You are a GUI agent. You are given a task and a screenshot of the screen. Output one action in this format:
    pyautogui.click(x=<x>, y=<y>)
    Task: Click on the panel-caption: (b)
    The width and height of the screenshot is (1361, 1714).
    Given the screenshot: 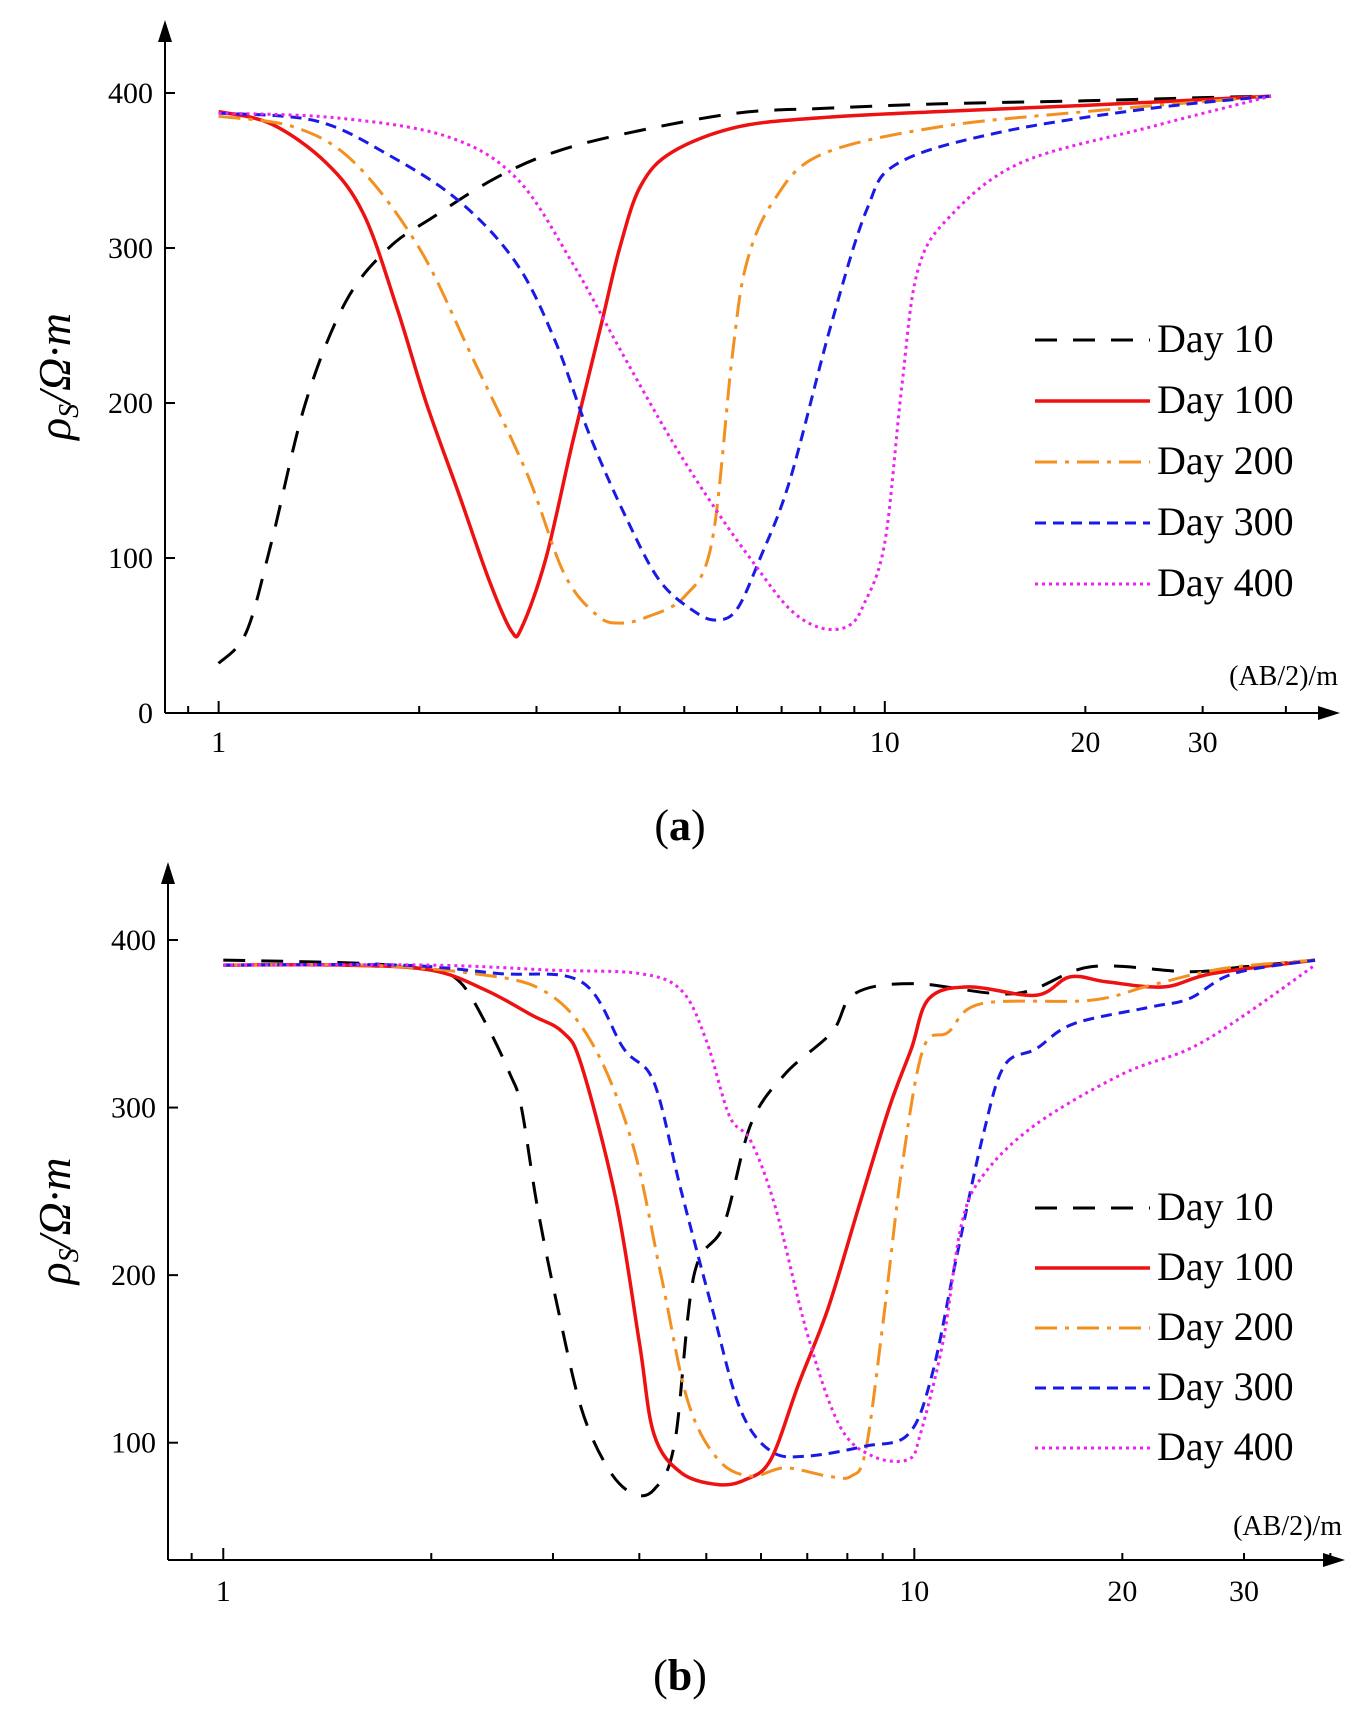 What is the action you would take?
    pyautogui.click(x=680, y=1675)
    